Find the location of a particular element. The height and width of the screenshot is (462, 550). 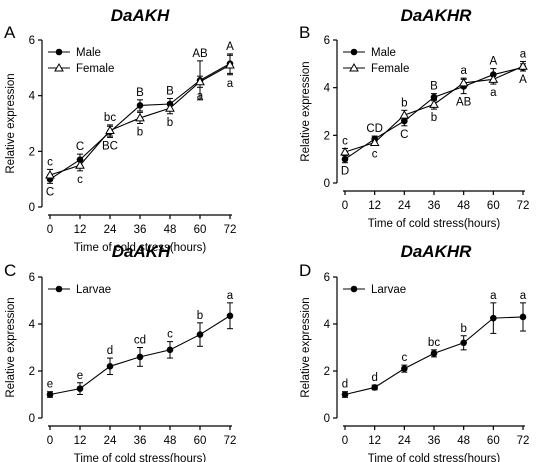

legend-label: Female is located at coordinates (390, 69).